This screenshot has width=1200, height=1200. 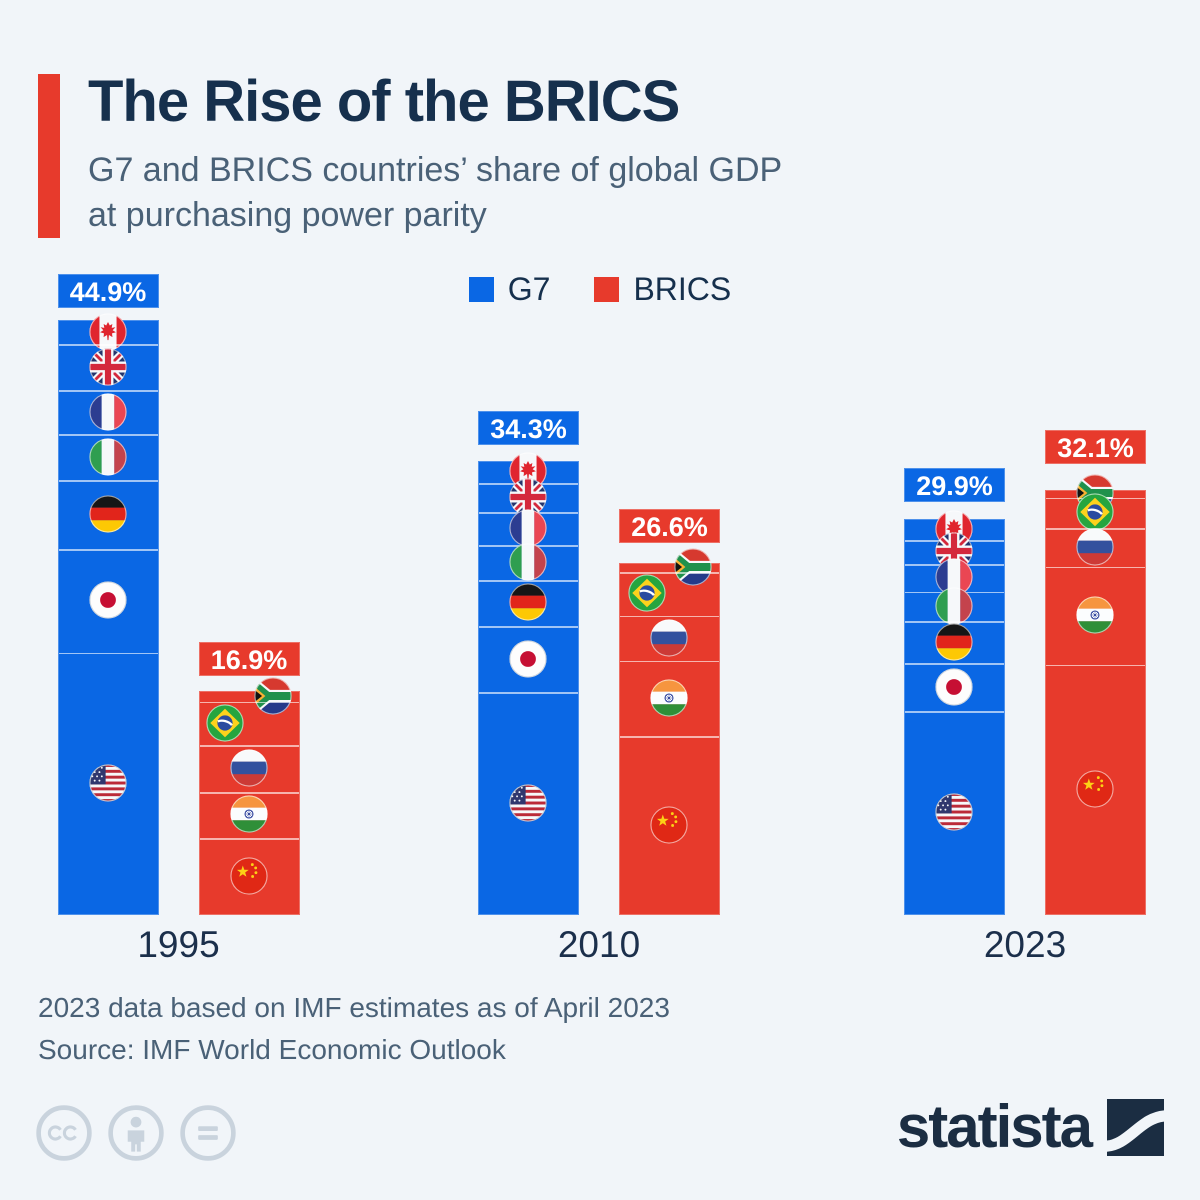 What do you see at coordinates (249, 659) in the screenshot?
I see `value-label-brics-1995: 16.9%` at bounding box center [249, 659].